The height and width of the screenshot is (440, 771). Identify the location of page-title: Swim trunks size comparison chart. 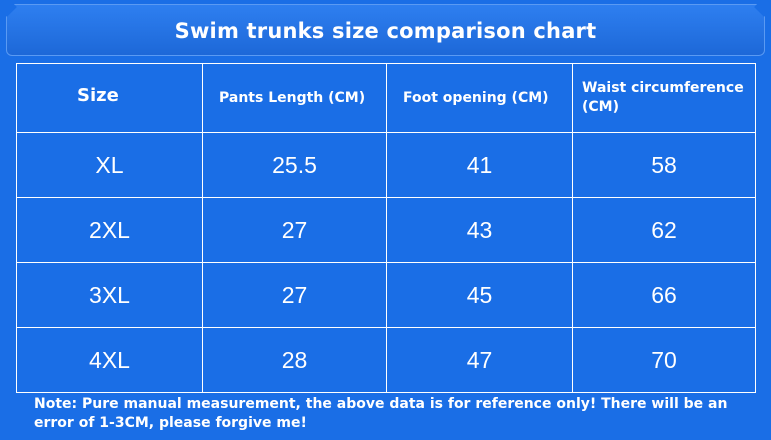
(385, 31).